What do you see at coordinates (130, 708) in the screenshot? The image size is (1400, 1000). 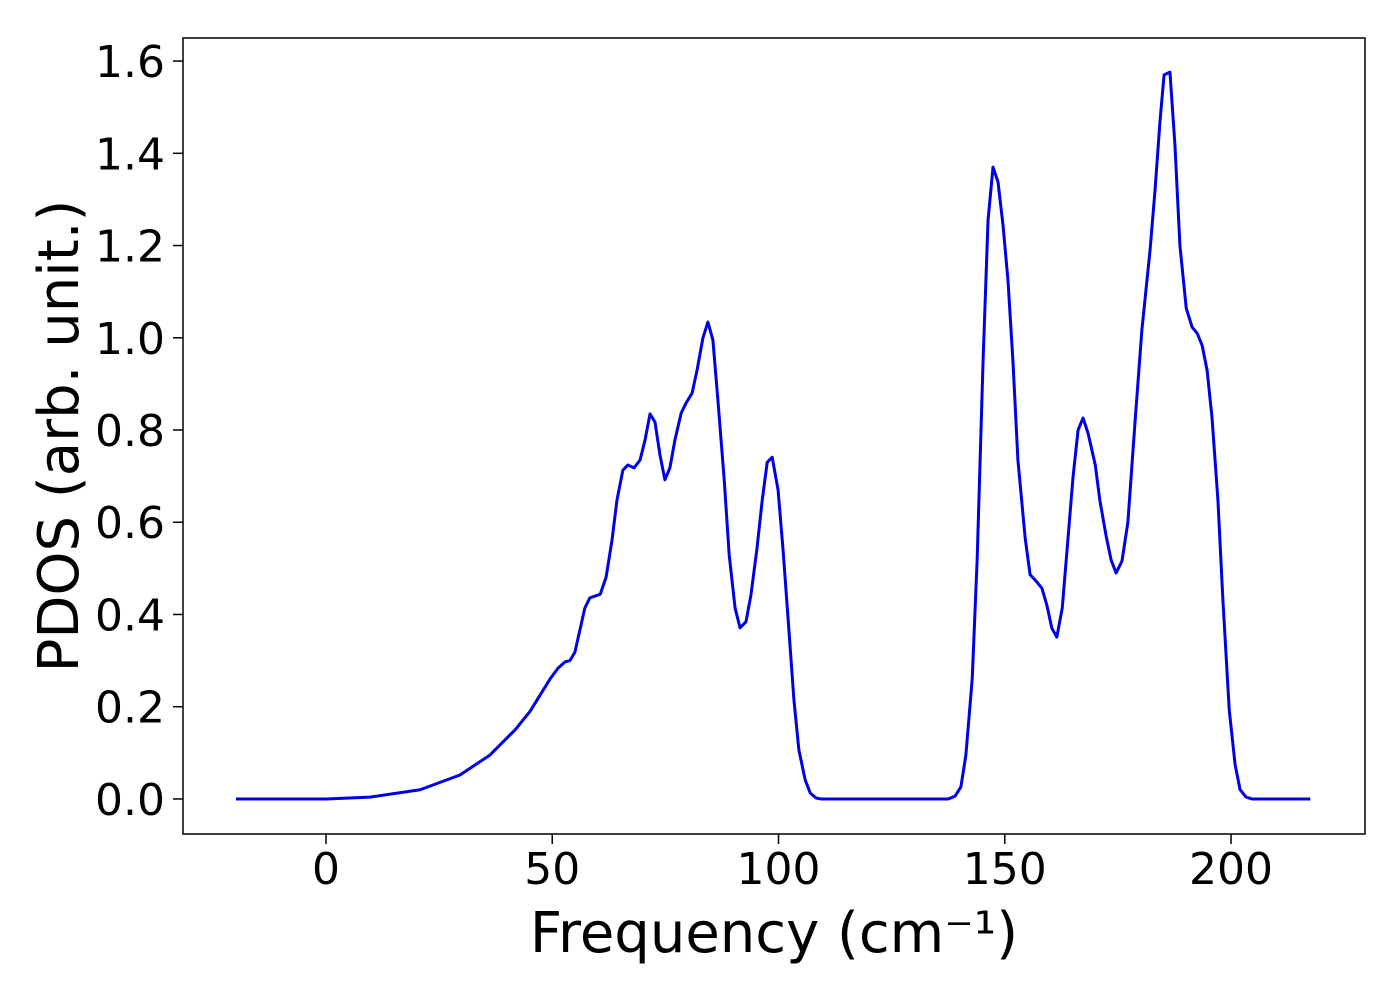 I see `y-tick-label: 0.2` at bounding box center [130, 708].